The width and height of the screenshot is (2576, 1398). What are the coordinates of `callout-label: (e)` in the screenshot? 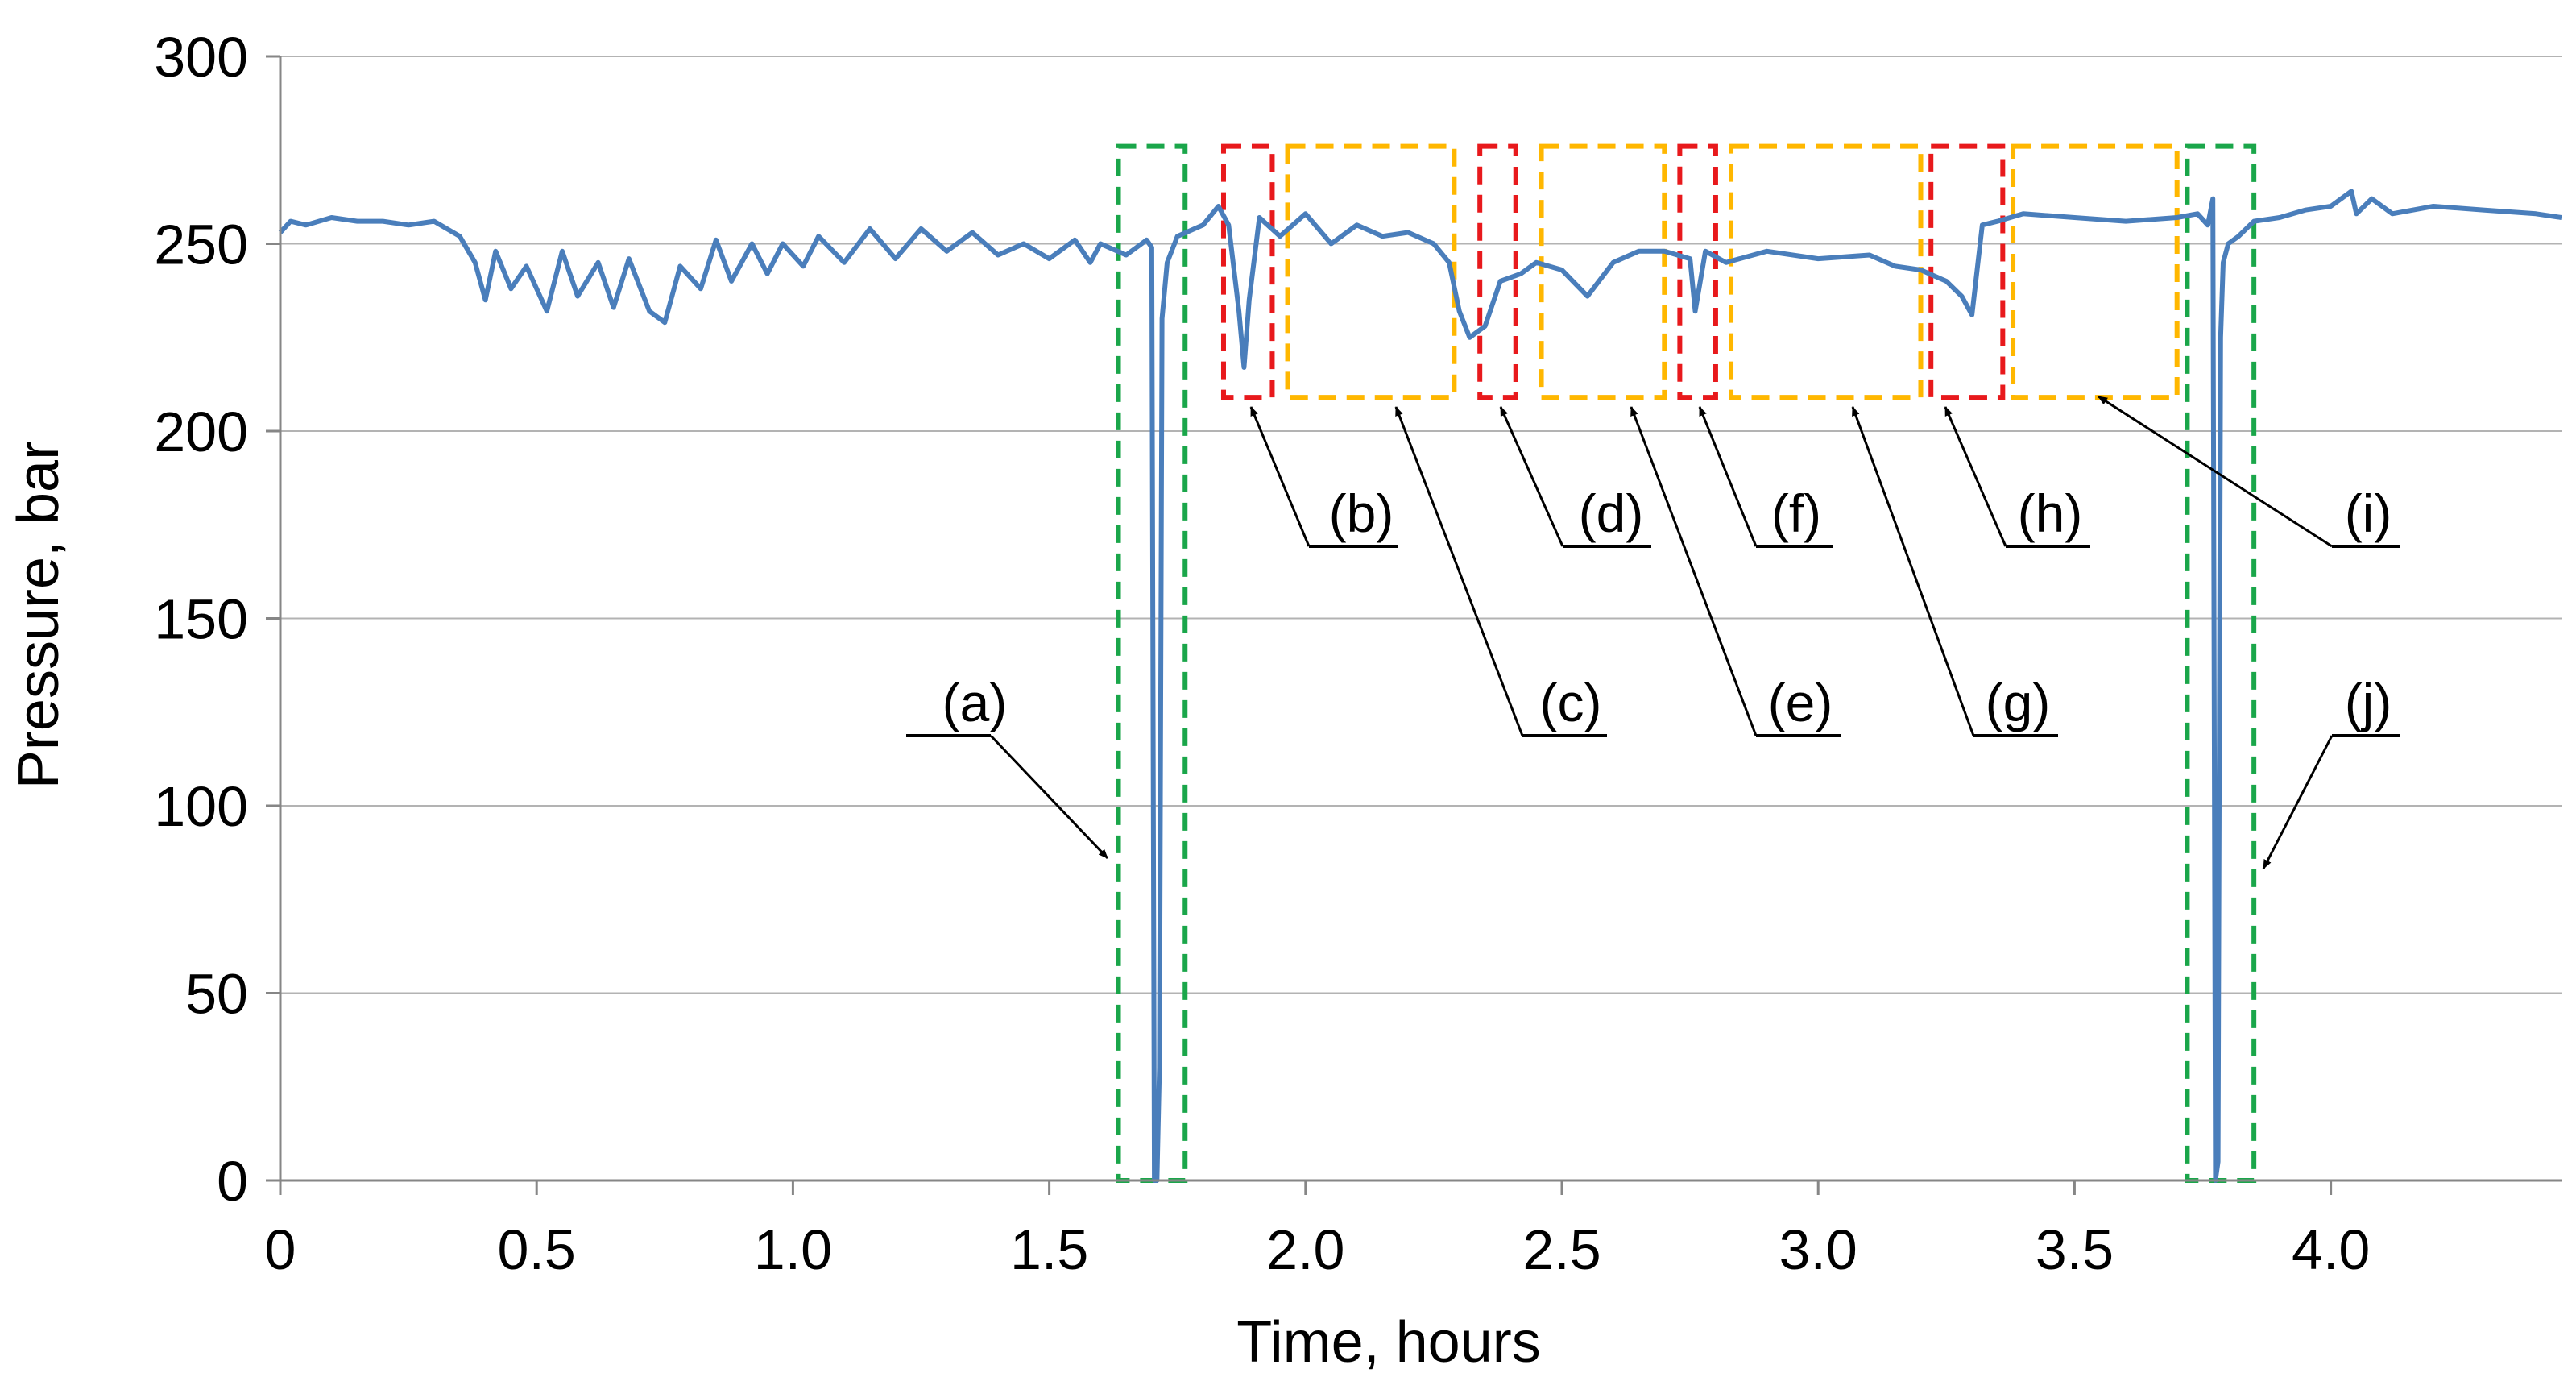 It's located at (1800, 702).